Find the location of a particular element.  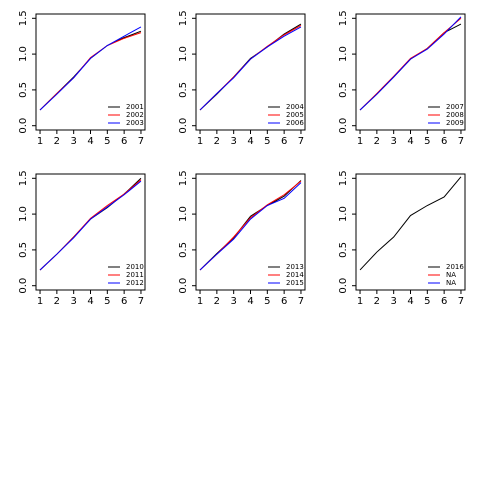

legend-label: 2009 is located at coordinates (455, 123).